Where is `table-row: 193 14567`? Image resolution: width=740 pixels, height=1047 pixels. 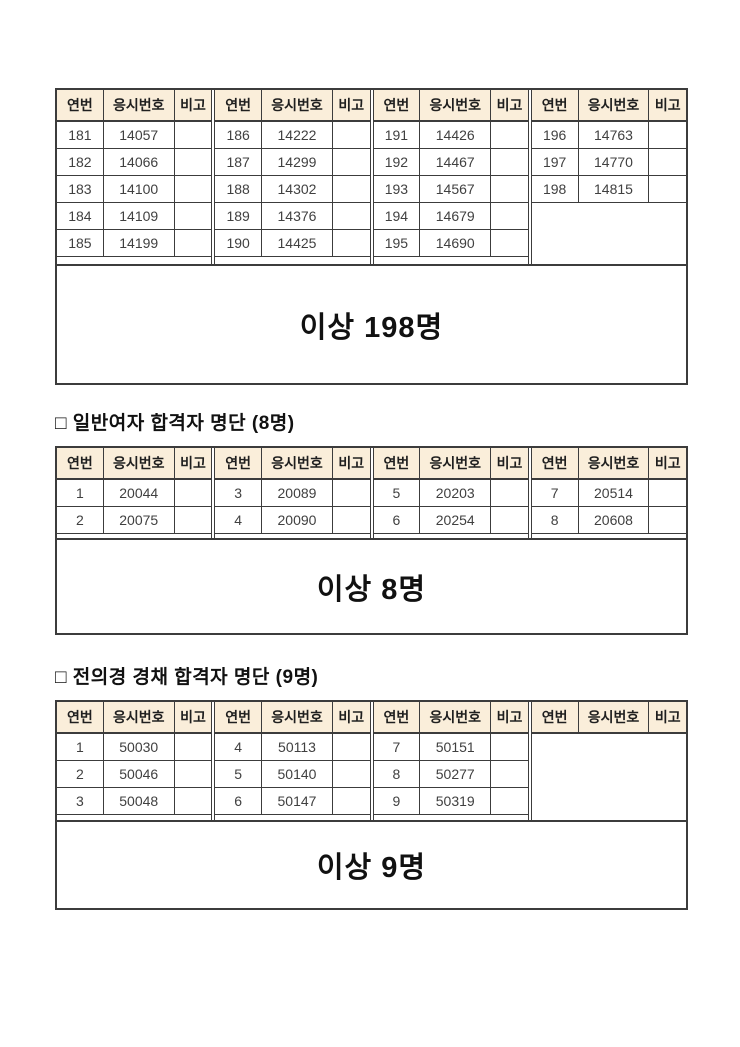
table-row: 193 14567 is located at coordinates (450, 188).